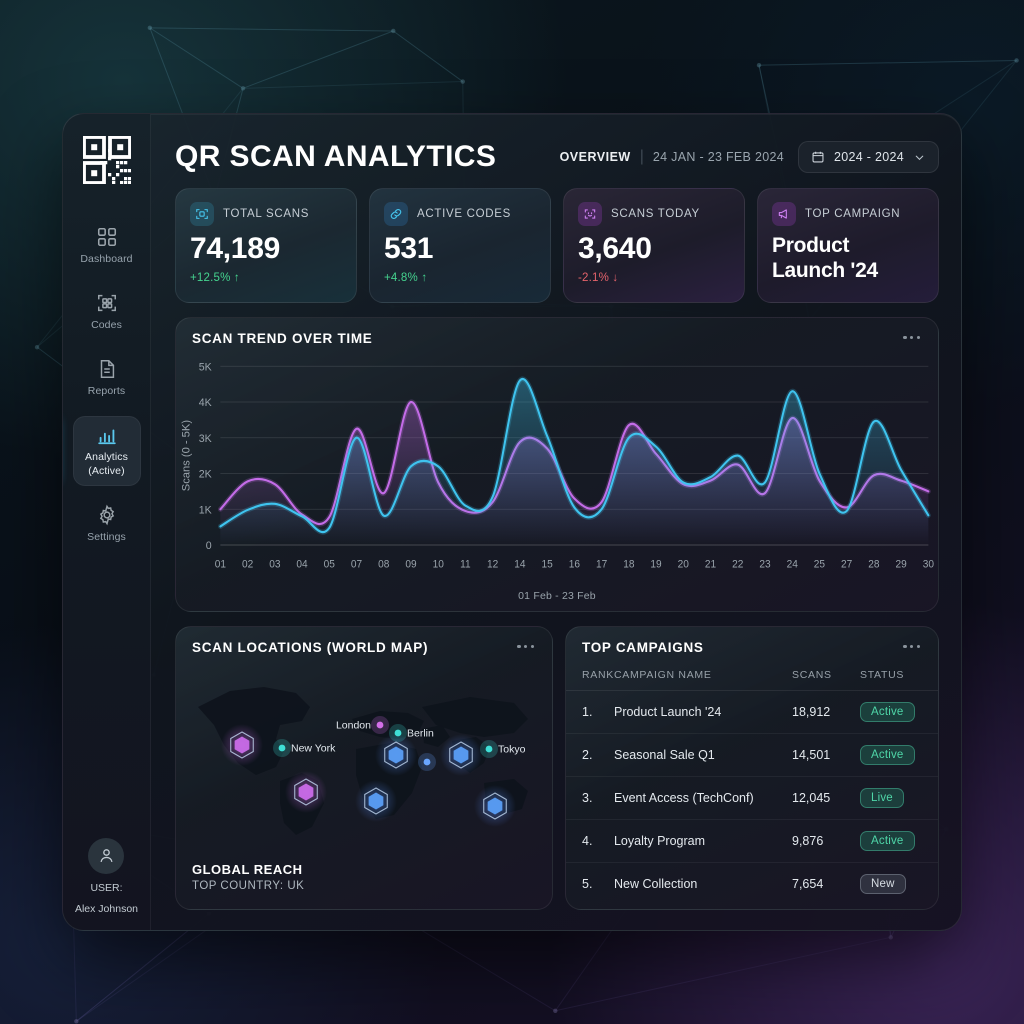 This screenshot has height=1024, width=1024. I want to click on sidebar-item-analytics: Analytics (Active), so click(106, 451).